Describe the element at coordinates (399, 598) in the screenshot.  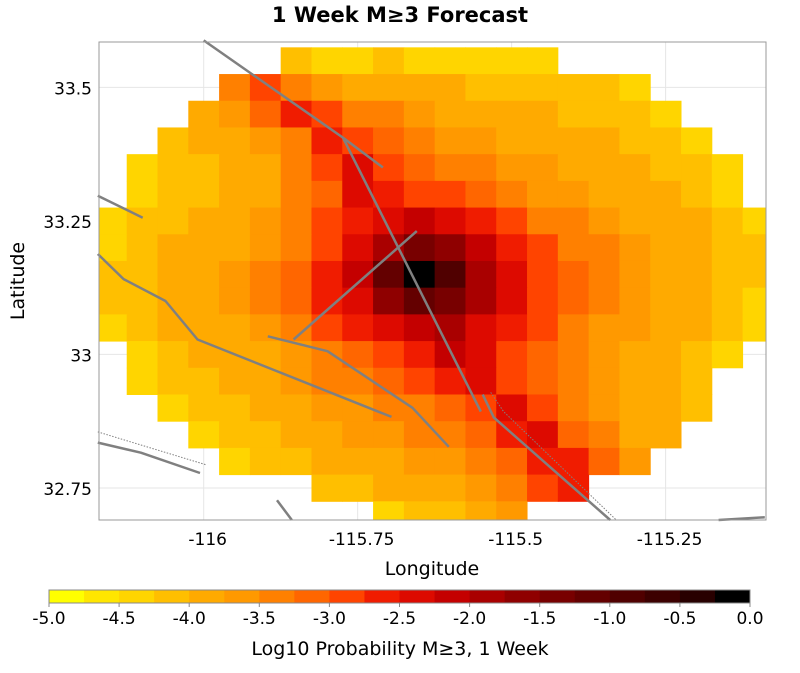
I see `colorbar` at that location.